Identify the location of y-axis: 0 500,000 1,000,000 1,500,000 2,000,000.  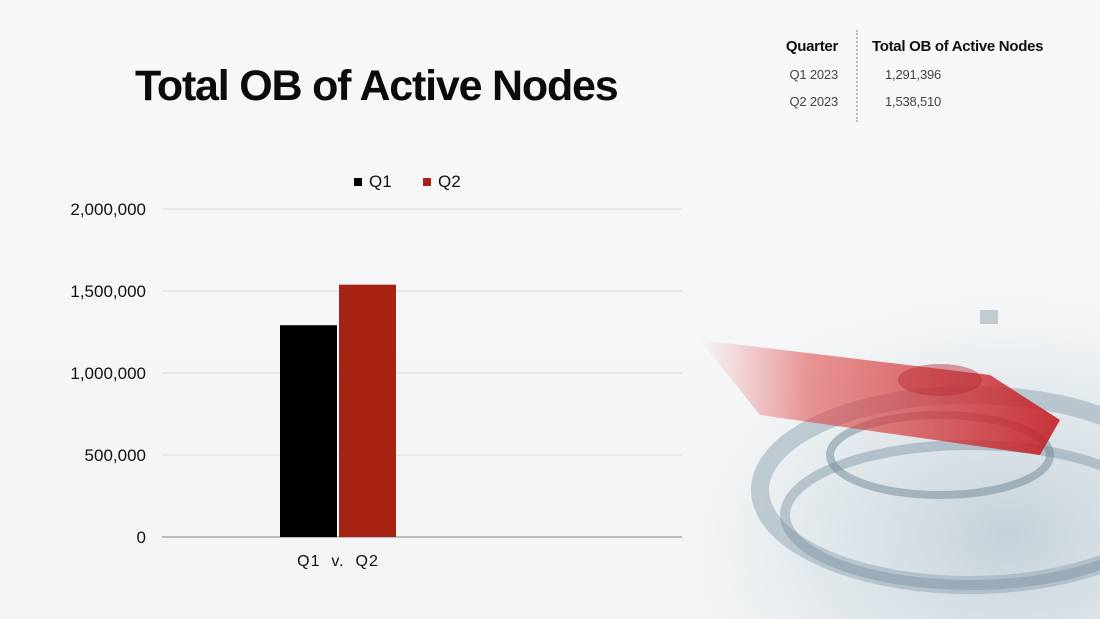
(108, 373).